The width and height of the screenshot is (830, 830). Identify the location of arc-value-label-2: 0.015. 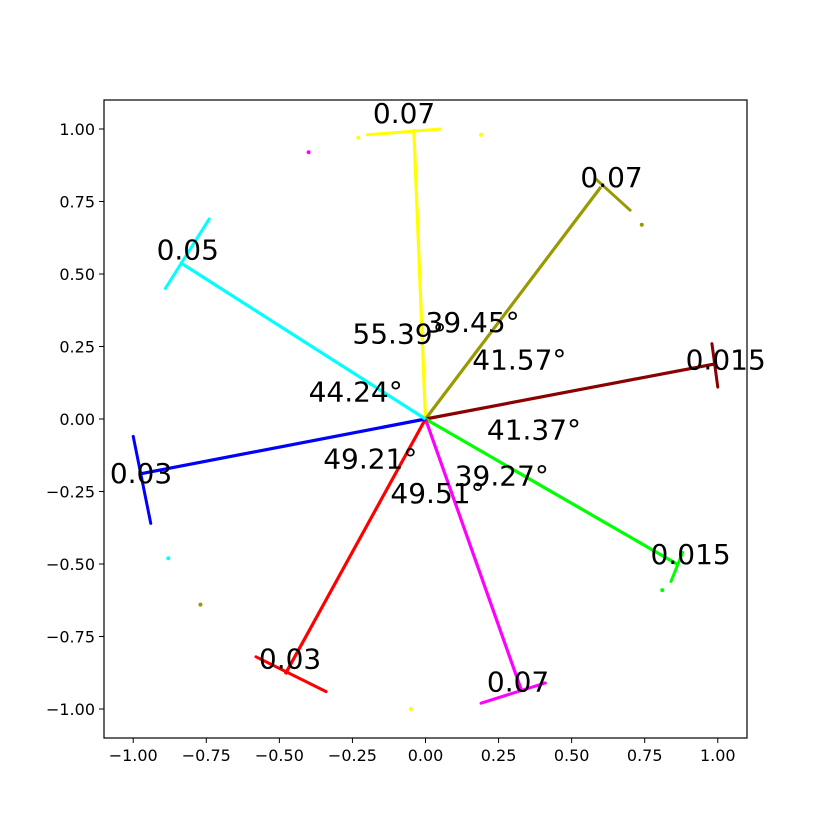
(726, 360).